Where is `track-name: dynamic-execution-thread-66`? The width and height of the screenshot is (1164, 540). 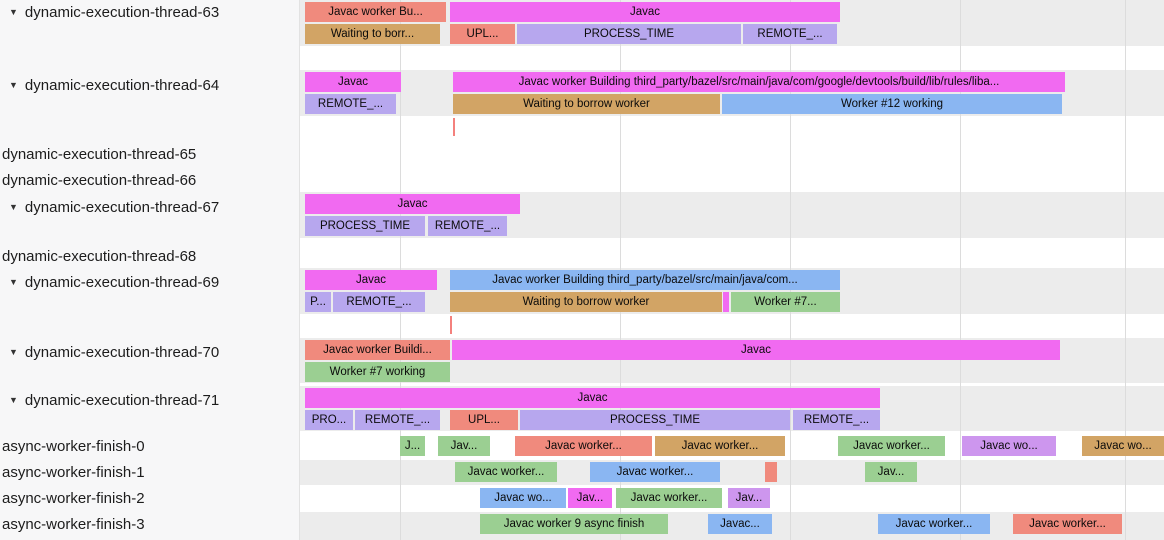
track-name: dynamic-execution-thread-66 is located at coordinates (99, 180).